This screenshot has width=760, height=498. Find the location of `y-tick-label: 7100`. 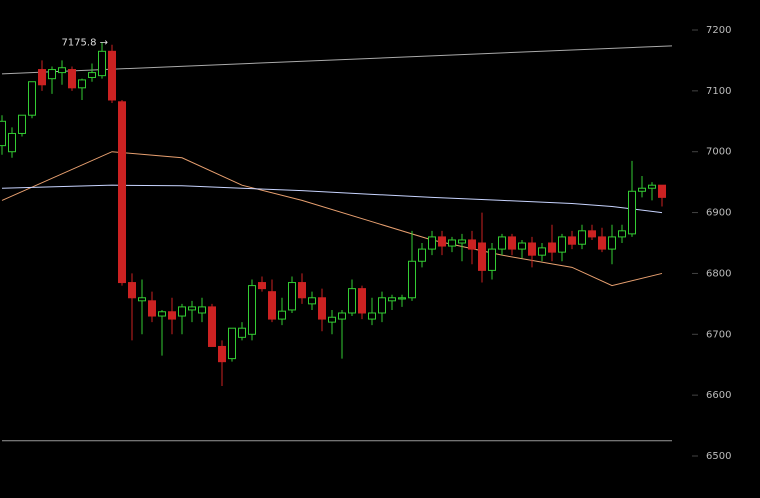

y-tick-label: 7100 is located at coordinates (718, 91).